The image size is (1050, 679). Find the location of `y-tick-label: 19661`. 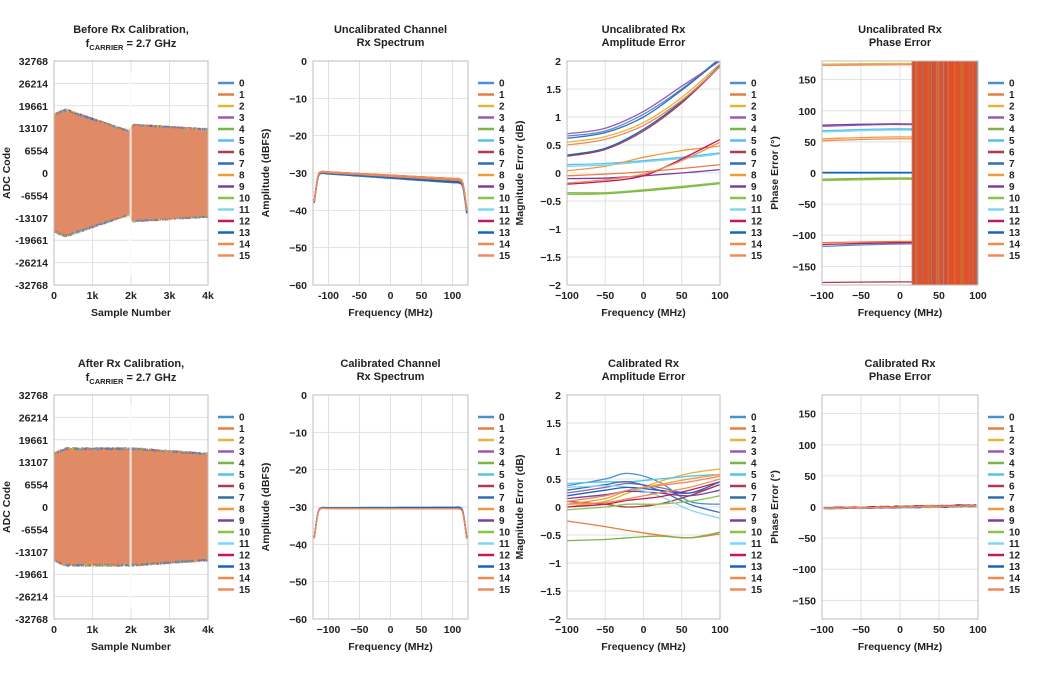

y-tick-label: 19661 is located at coordinates (33, 441).